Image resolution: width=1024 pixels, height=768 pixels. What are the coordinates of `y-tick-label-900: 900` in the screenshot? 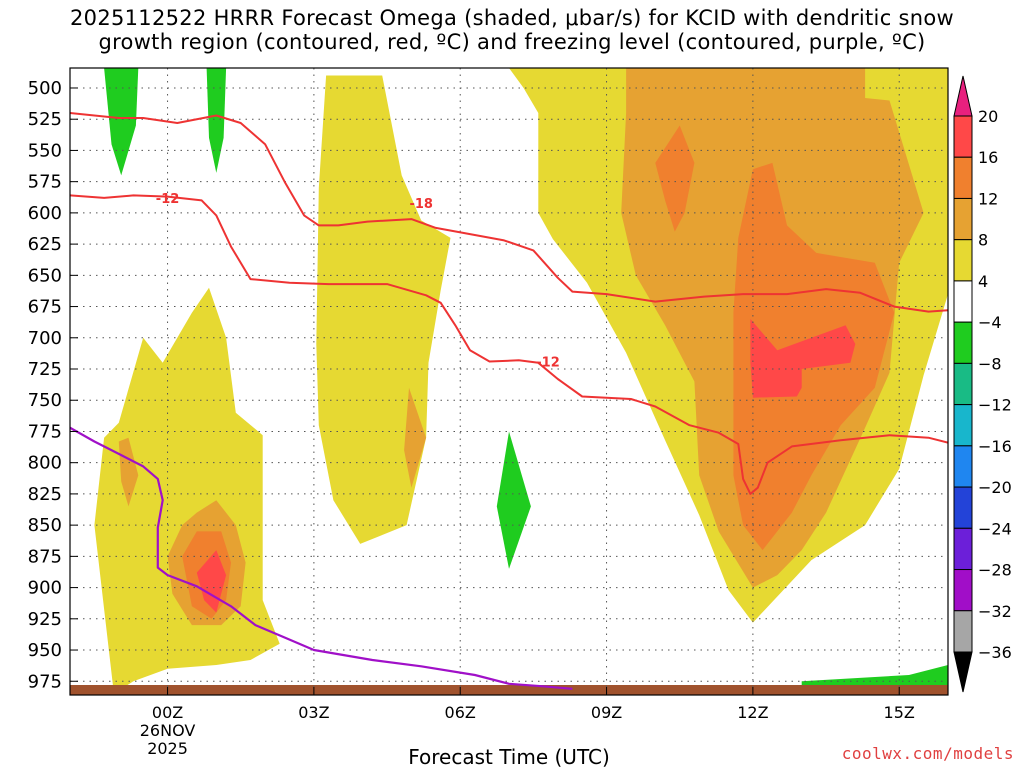 It's located at (45, 588).